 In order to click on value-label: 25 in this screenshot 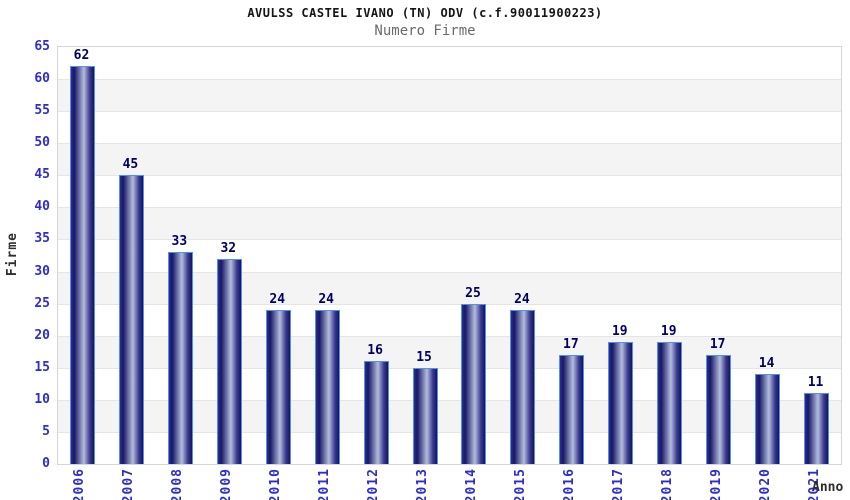, I will do `click(473, 293)`.